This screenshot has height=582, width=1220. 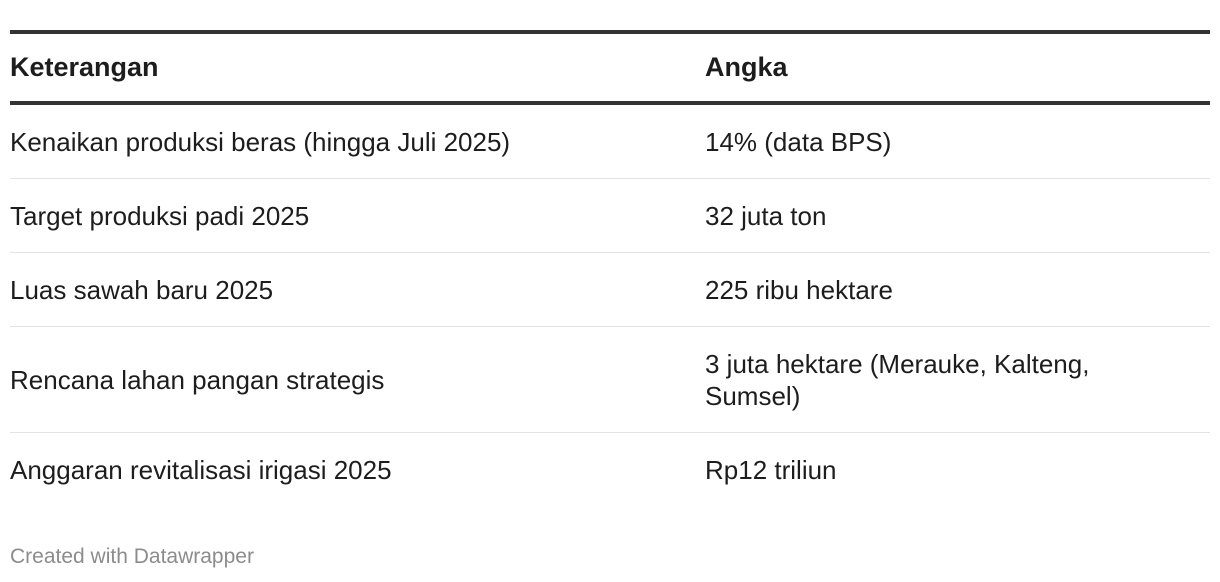 I want to click on column-header-angka: Angka, so click(x=957, y=69).